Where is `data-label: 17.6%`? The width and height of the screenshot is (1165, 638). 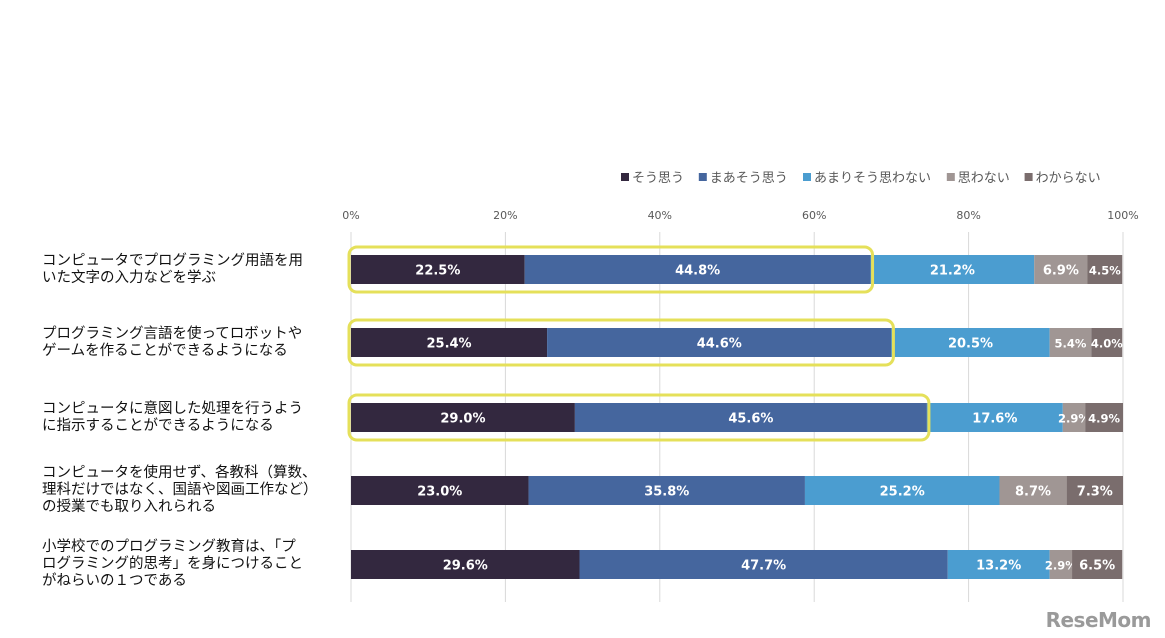 data-label: 17.6% is located at coordinates (994, 419).